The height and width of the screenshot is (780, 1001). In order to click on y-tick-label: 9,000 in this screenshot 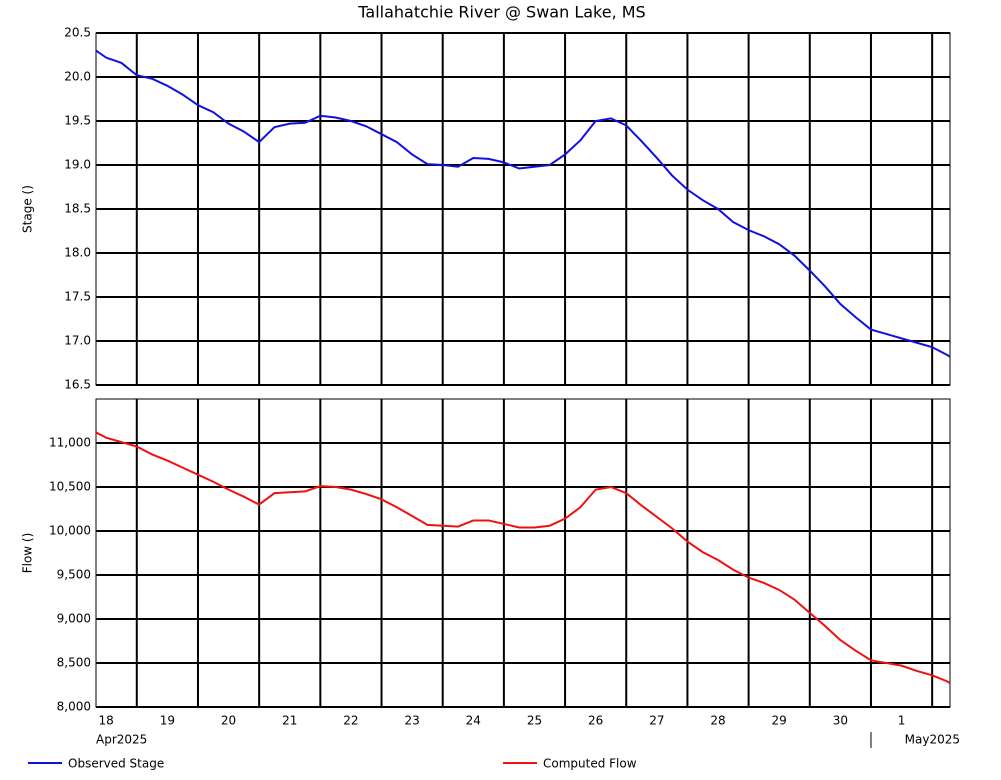, I will do `click(74, 619)`.